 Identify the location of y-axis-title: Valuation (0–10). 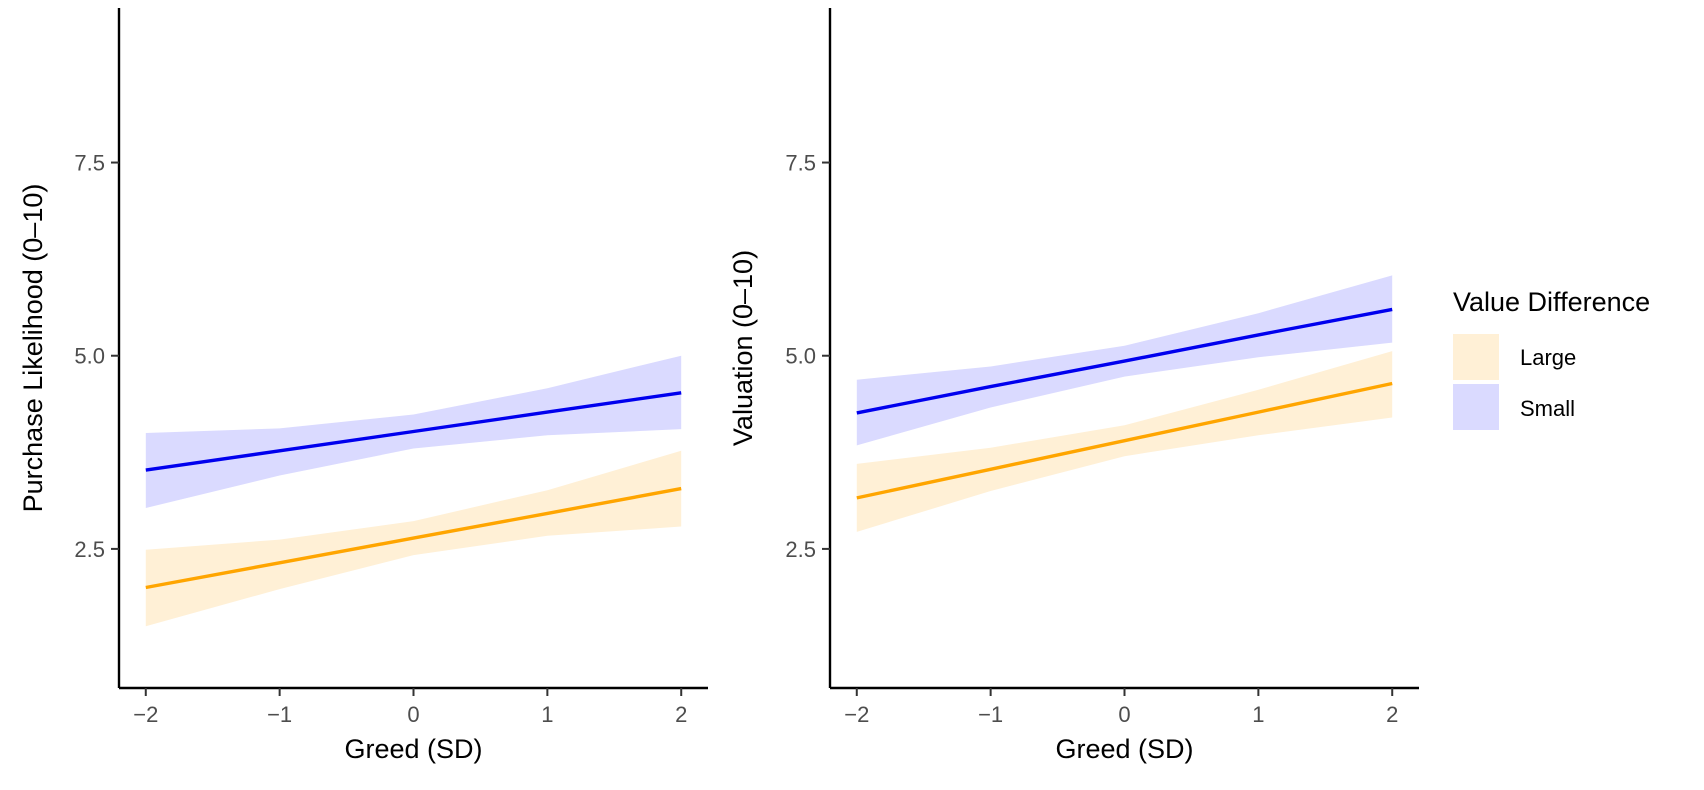
(743, 348).